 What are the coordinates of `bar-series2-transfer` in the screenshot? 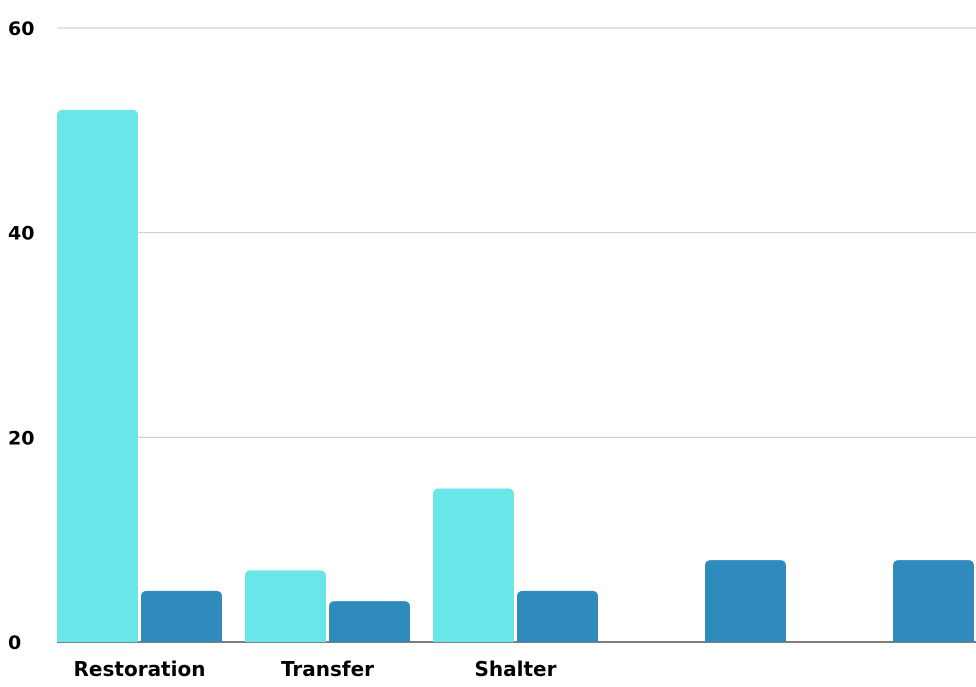 It's located at (369, 621).